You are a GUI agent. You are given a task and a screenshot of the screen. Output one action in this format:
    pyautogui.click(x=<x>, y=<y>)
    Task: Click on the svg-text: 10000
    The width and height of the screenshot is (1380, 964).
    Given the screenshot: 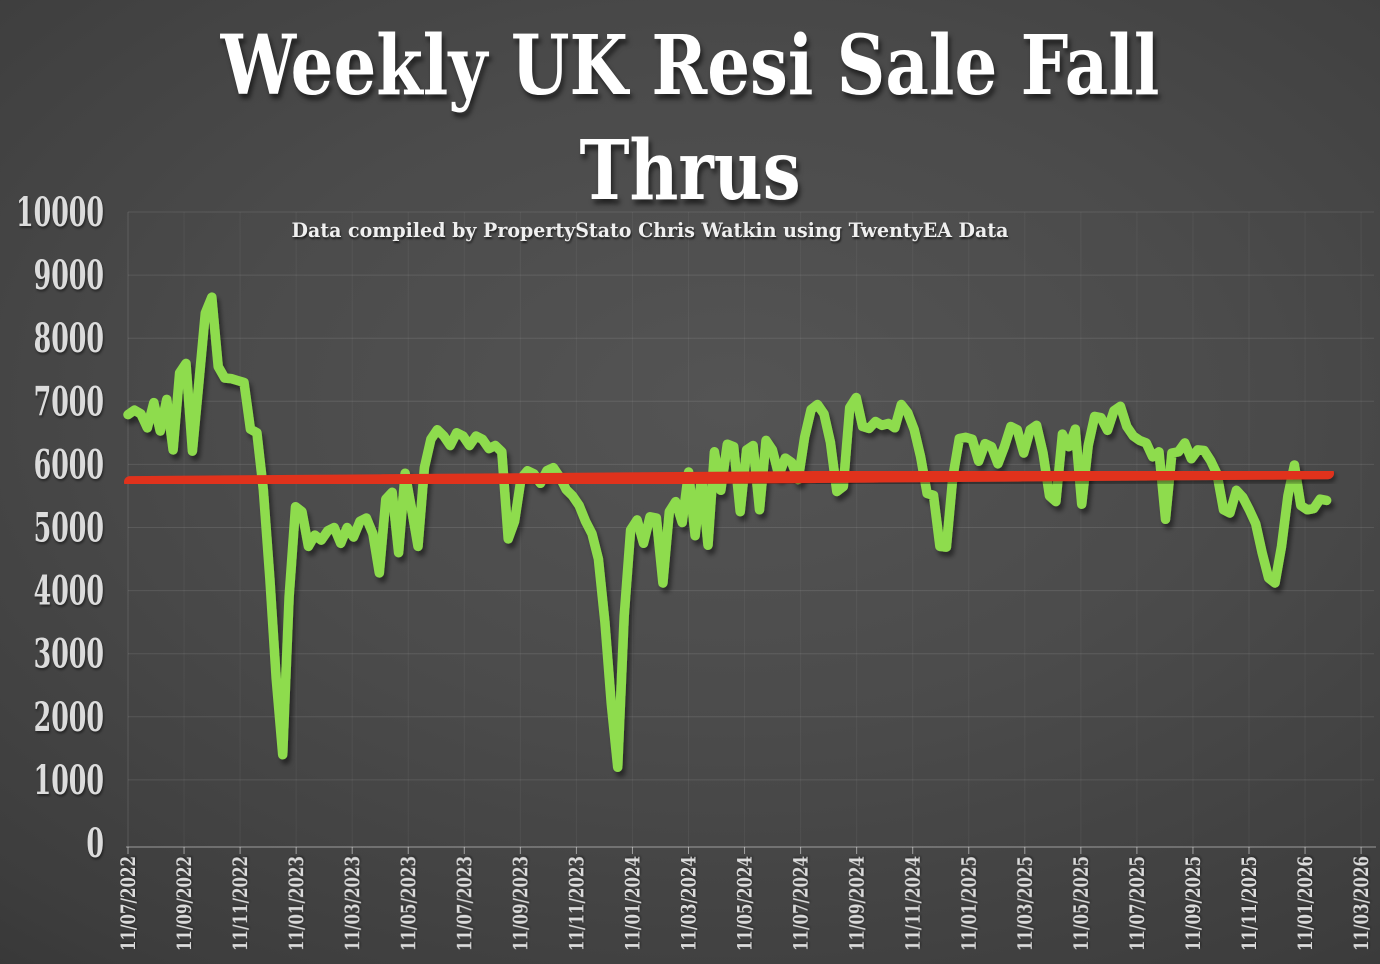 What is the action you would take?
    pyautogui.click(x=60, y=212)
    